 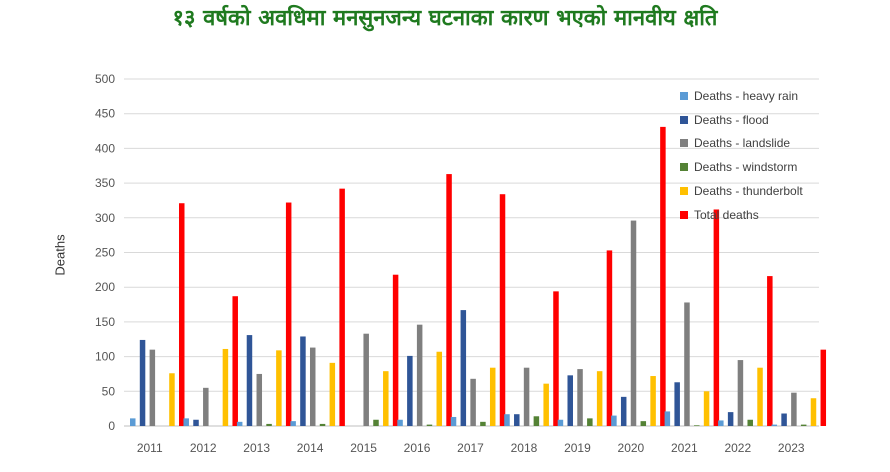 I want to click on x-tick-label: 2021, so click(x=684, y=448).